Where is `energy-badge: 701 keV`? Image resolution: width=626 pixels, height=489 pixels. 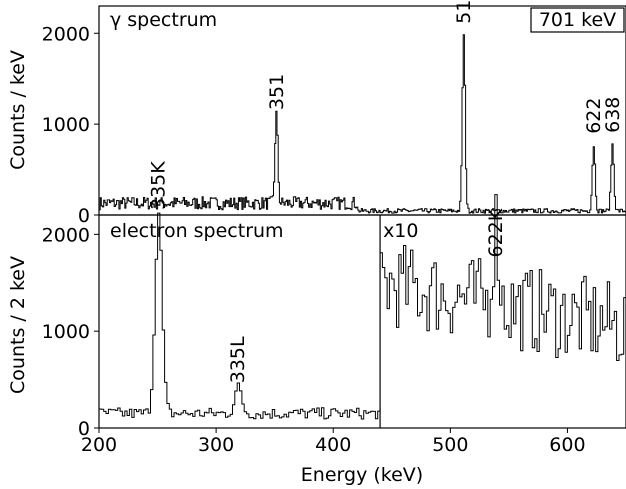 energy-badge: 701 keV is located at coordinates (577, 20).